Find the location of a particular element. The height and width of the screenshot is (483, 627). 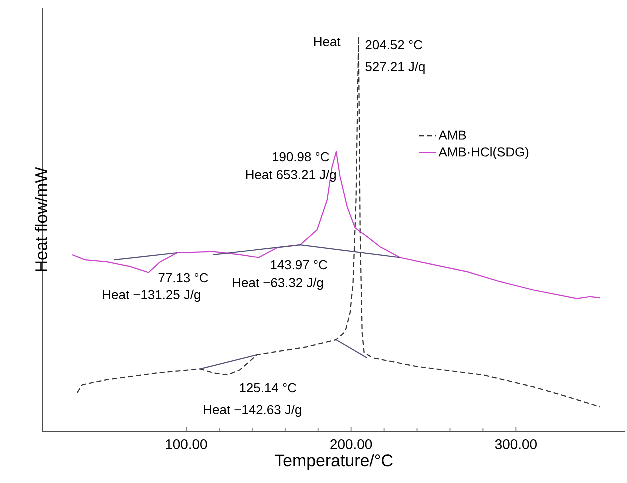

annotation: 77.13 °C is located at coordinates (183, 278).